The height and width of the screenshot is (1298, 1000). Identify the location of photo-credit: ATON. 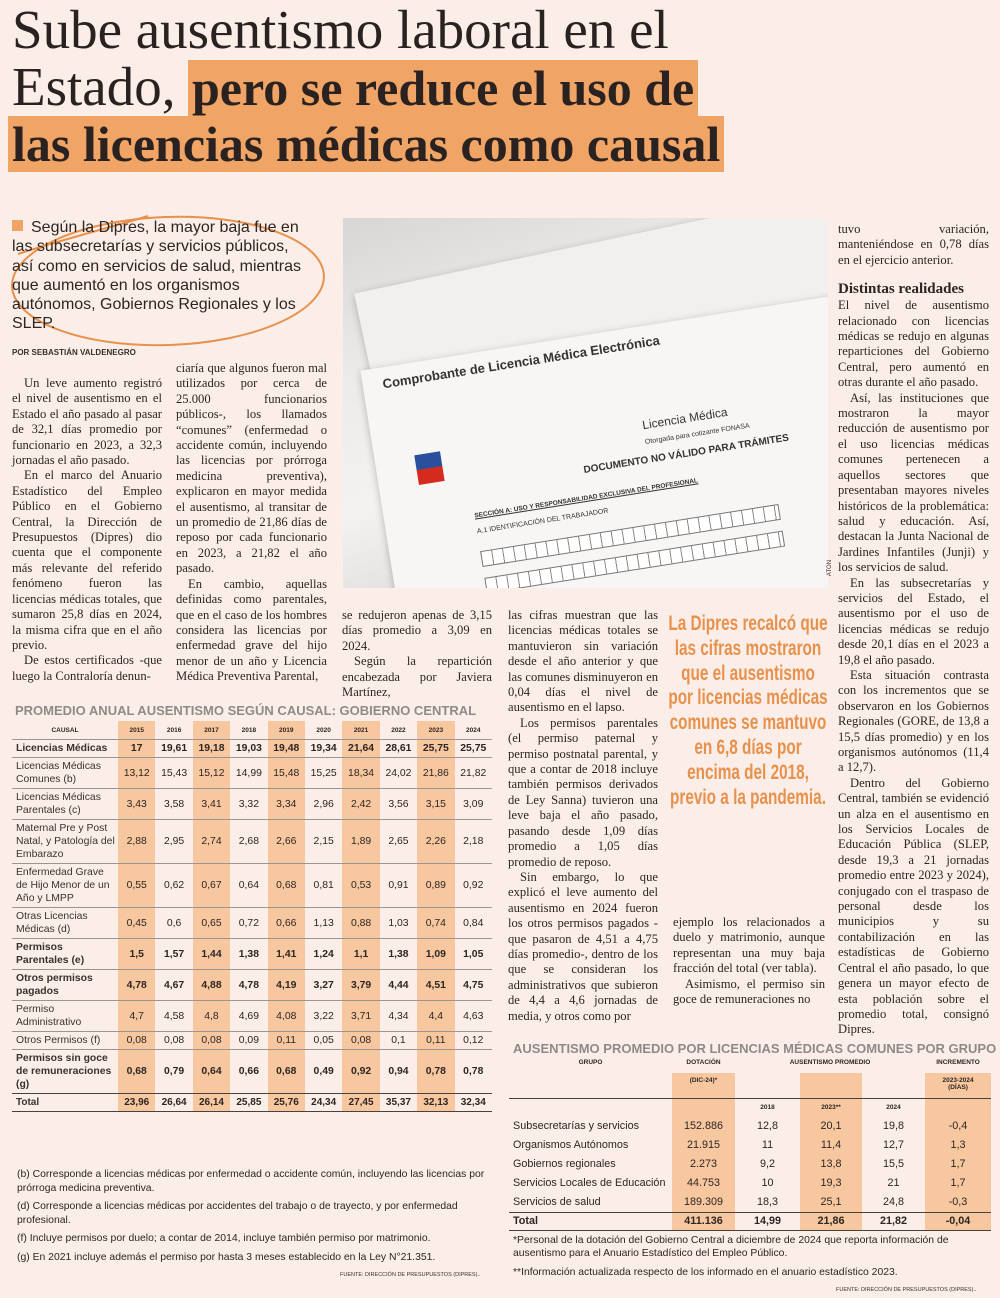
(830, 568).